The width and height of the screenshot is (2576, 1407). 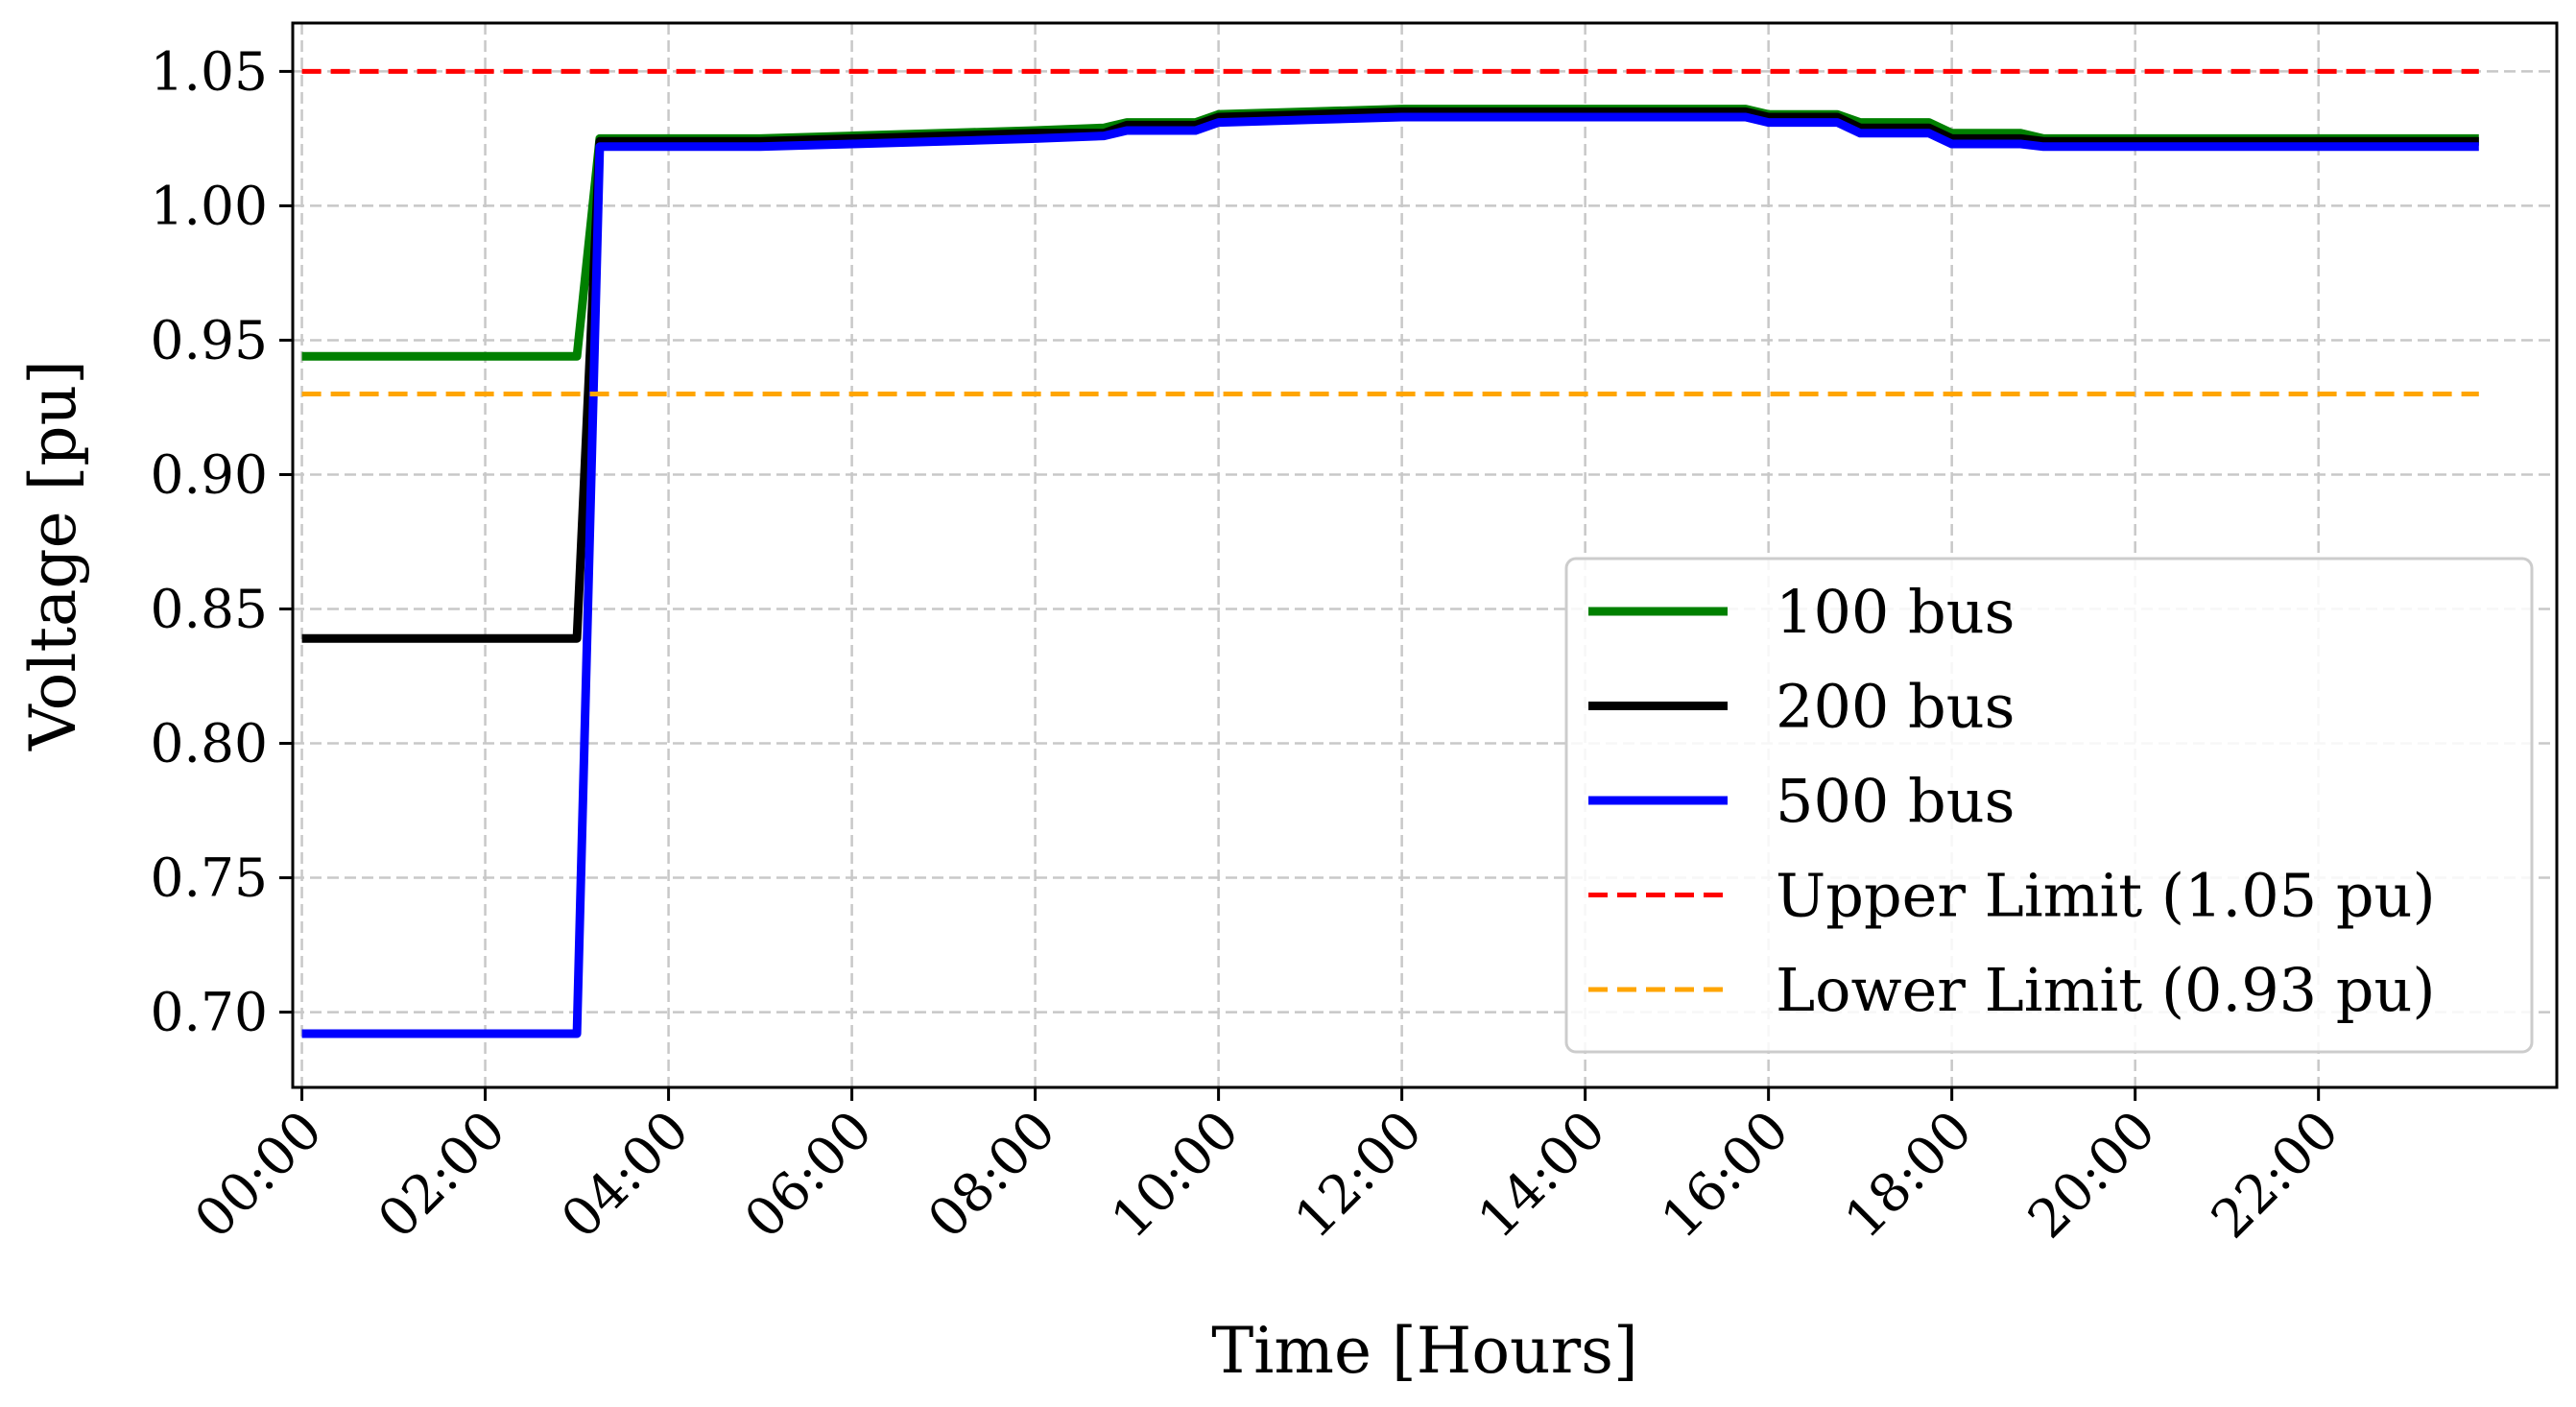 I want to click on y-tick-label: 0.75, so click(x=209, y=878).